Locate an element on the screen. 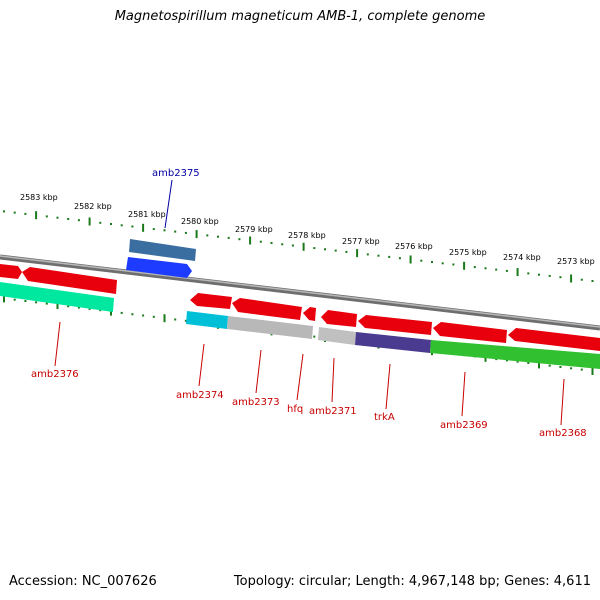 The width and height of the screenshot is (600, 600). tick-label: 2573 kbp is located at coordinates (576, 261).